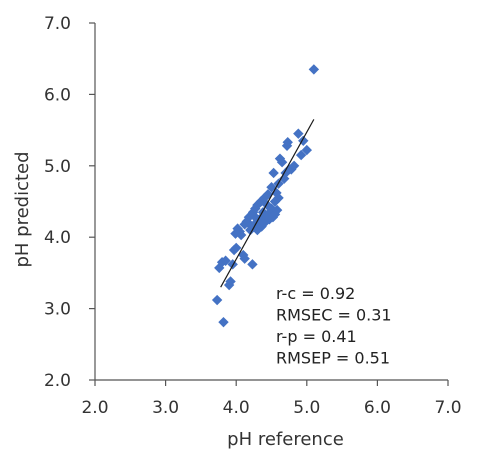 The width and height of the screenshot is (480, 454). What do you see at coordinates (57, 24) in the screenshot?
I see `y-tick-label: 7.0` at bounding box center [57, 24].